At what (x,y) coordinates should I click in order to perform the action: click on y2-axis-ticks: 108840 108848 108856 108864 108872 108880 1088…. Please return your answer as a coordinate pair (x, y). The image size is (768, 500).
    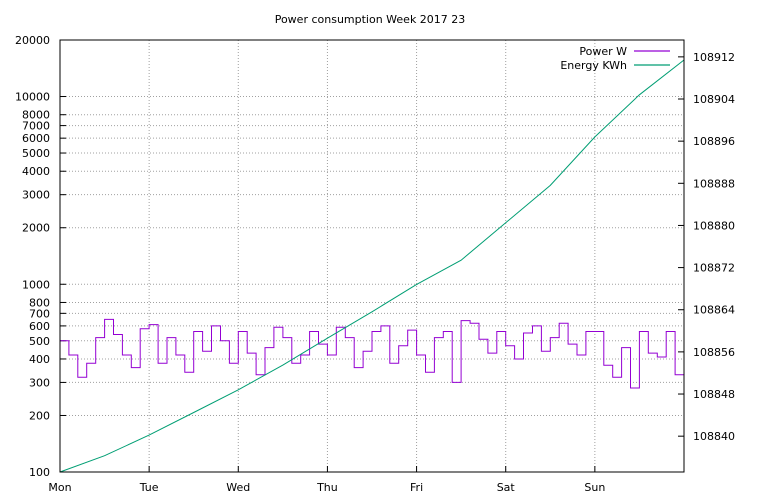
    Looking at the image, I should click on (706, 247).